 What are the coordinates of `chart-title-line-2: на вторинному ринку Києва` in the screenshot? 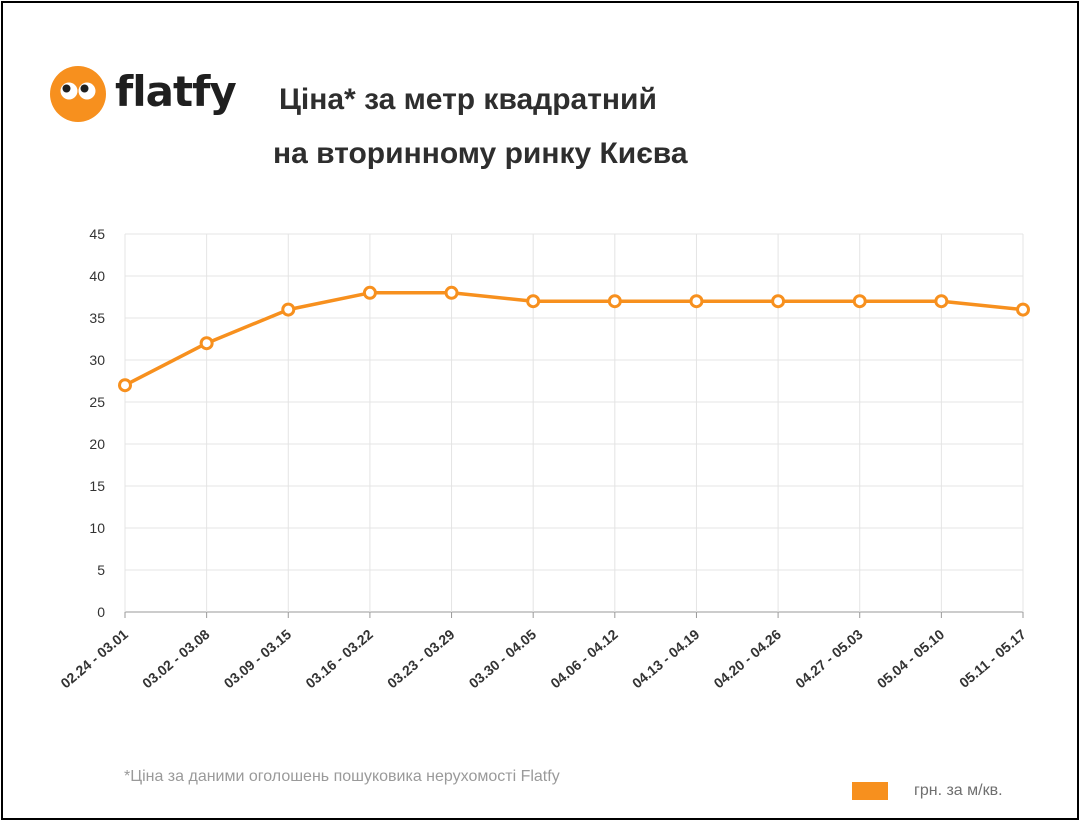 It's located at (480, 153).